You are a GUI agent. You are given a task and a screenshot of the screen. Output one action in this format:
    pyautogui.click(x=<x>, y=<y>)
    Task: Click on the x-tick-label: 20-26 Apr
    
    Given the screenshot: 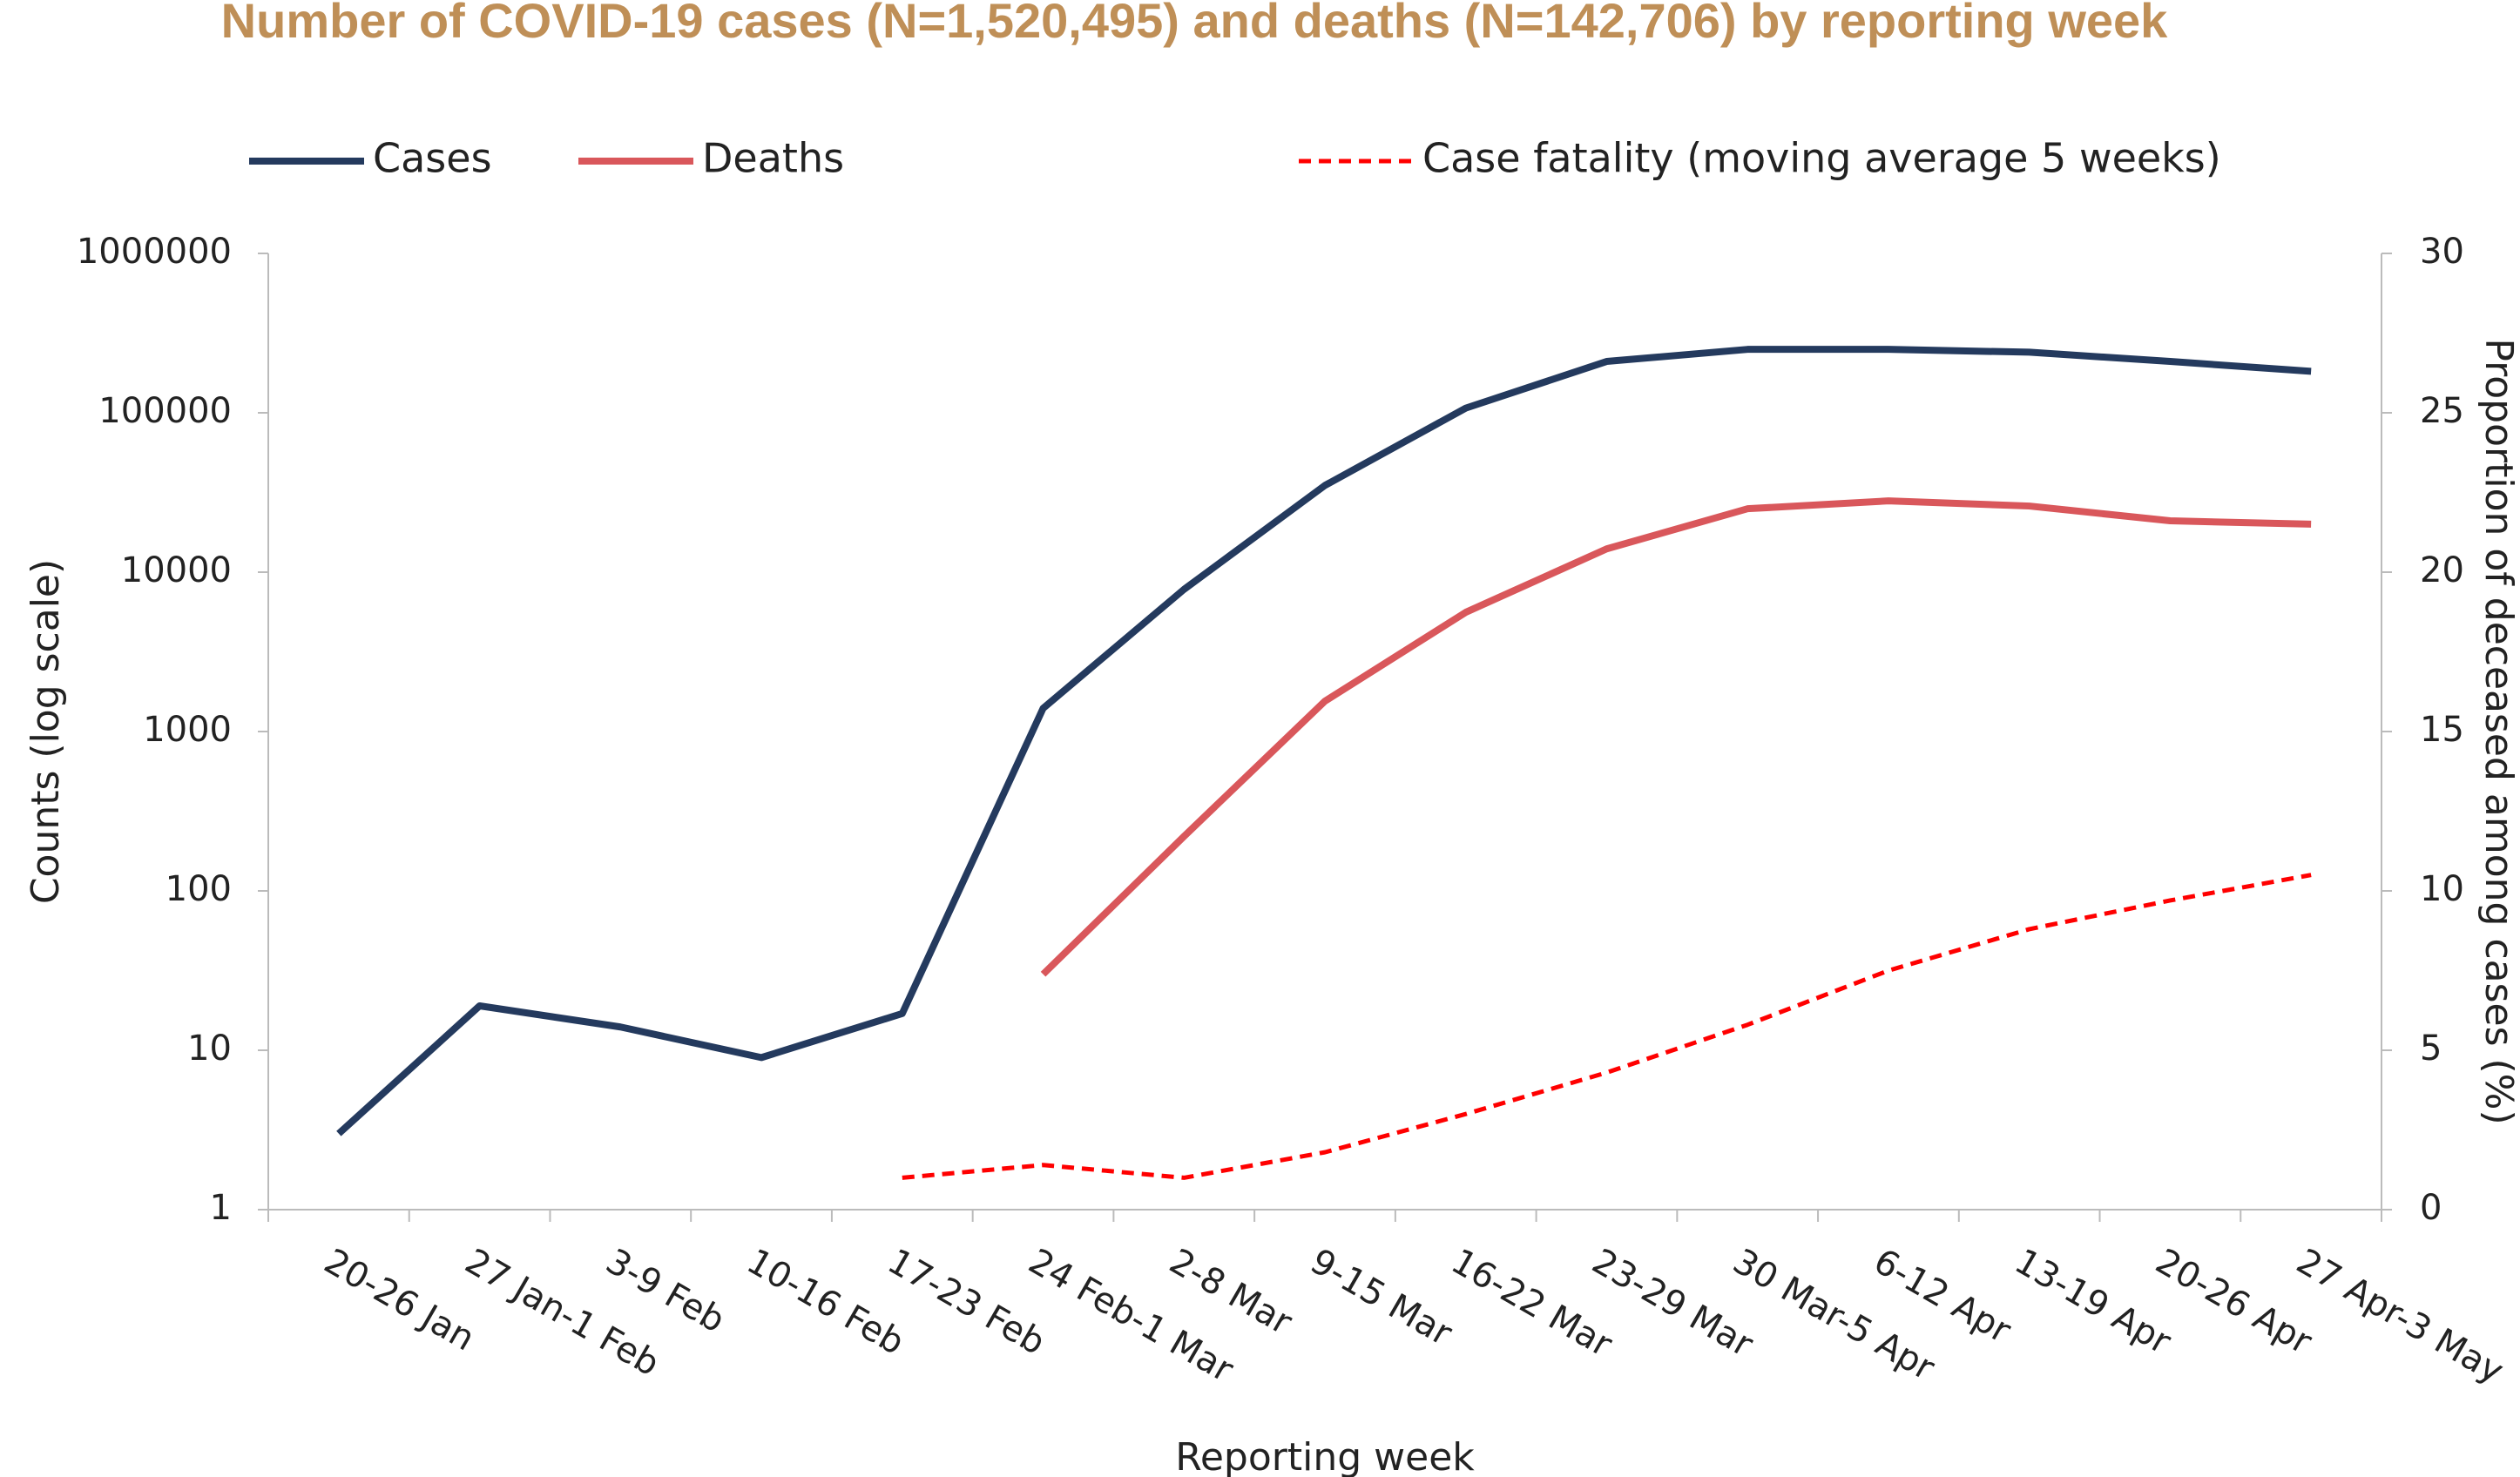 What is the action you would take?
    pyautogui.click(x=2234, y=1301)
    